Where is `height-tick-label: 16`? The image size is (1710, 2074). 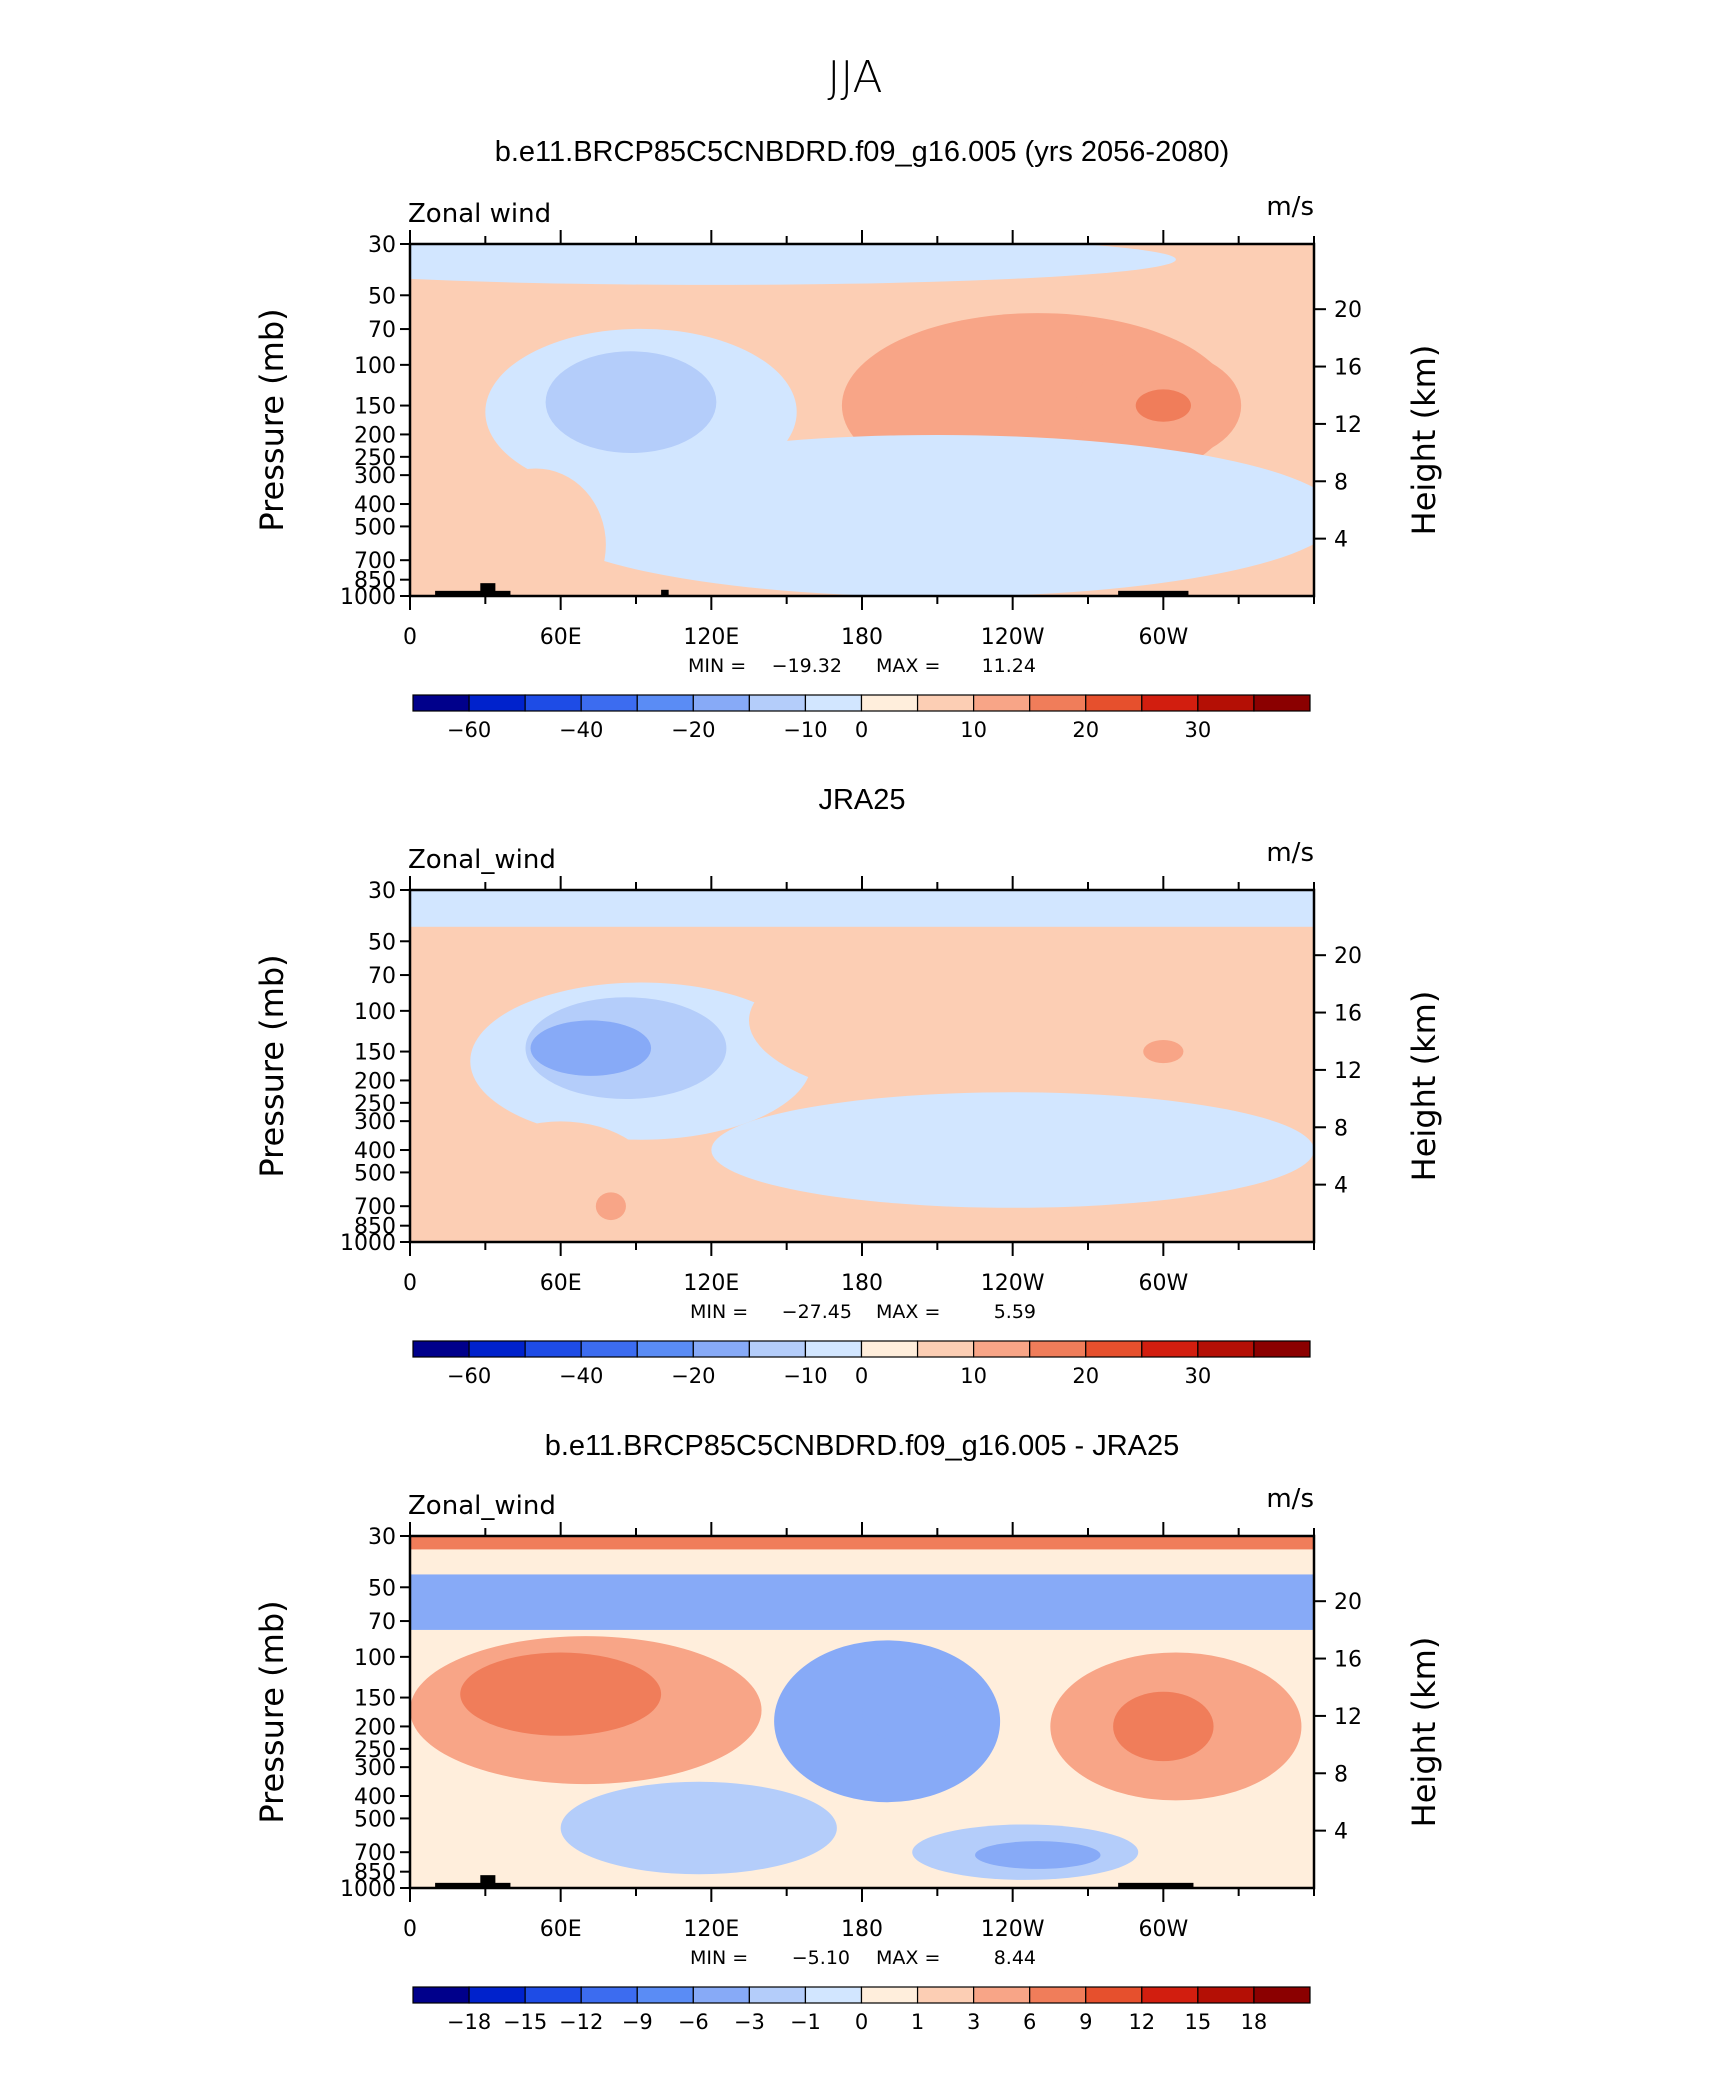 height-tick-label: 16 is located at coordinates (1348, 1660).